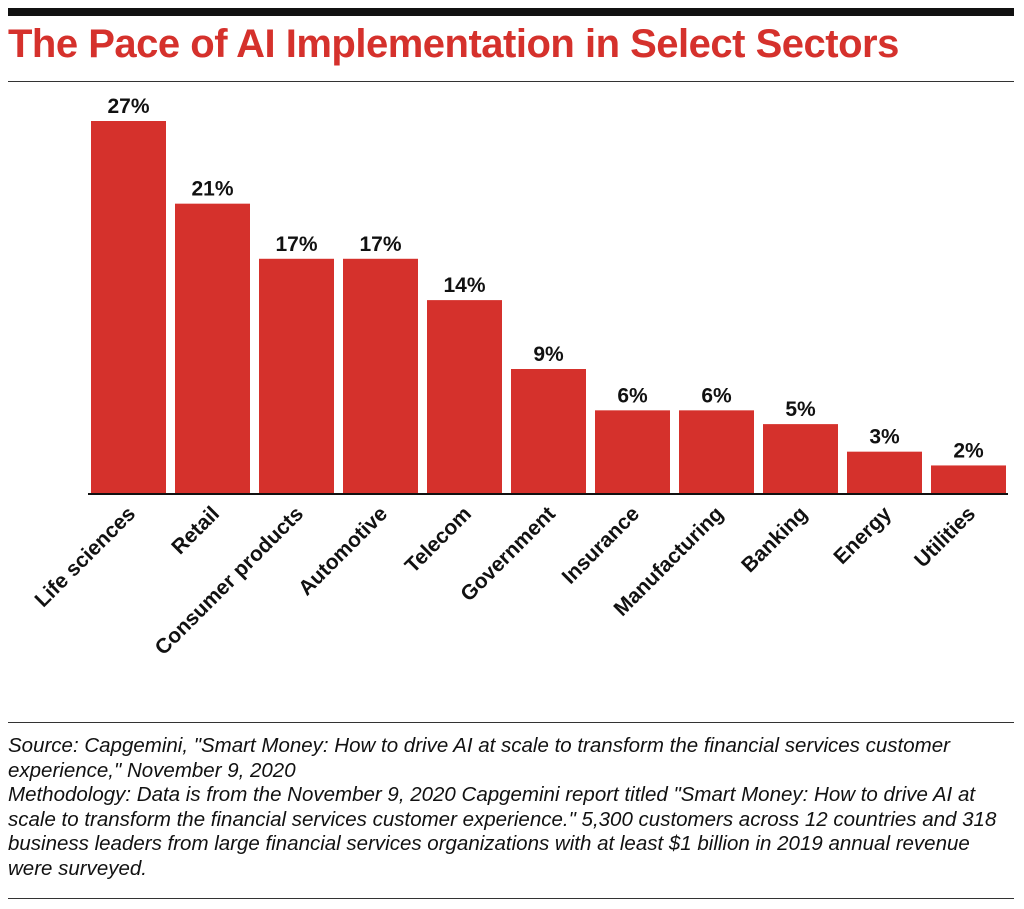  Describe the element at coordinates (380, 244) in the screenshot. I see `value-label-4: 17%` at that location.